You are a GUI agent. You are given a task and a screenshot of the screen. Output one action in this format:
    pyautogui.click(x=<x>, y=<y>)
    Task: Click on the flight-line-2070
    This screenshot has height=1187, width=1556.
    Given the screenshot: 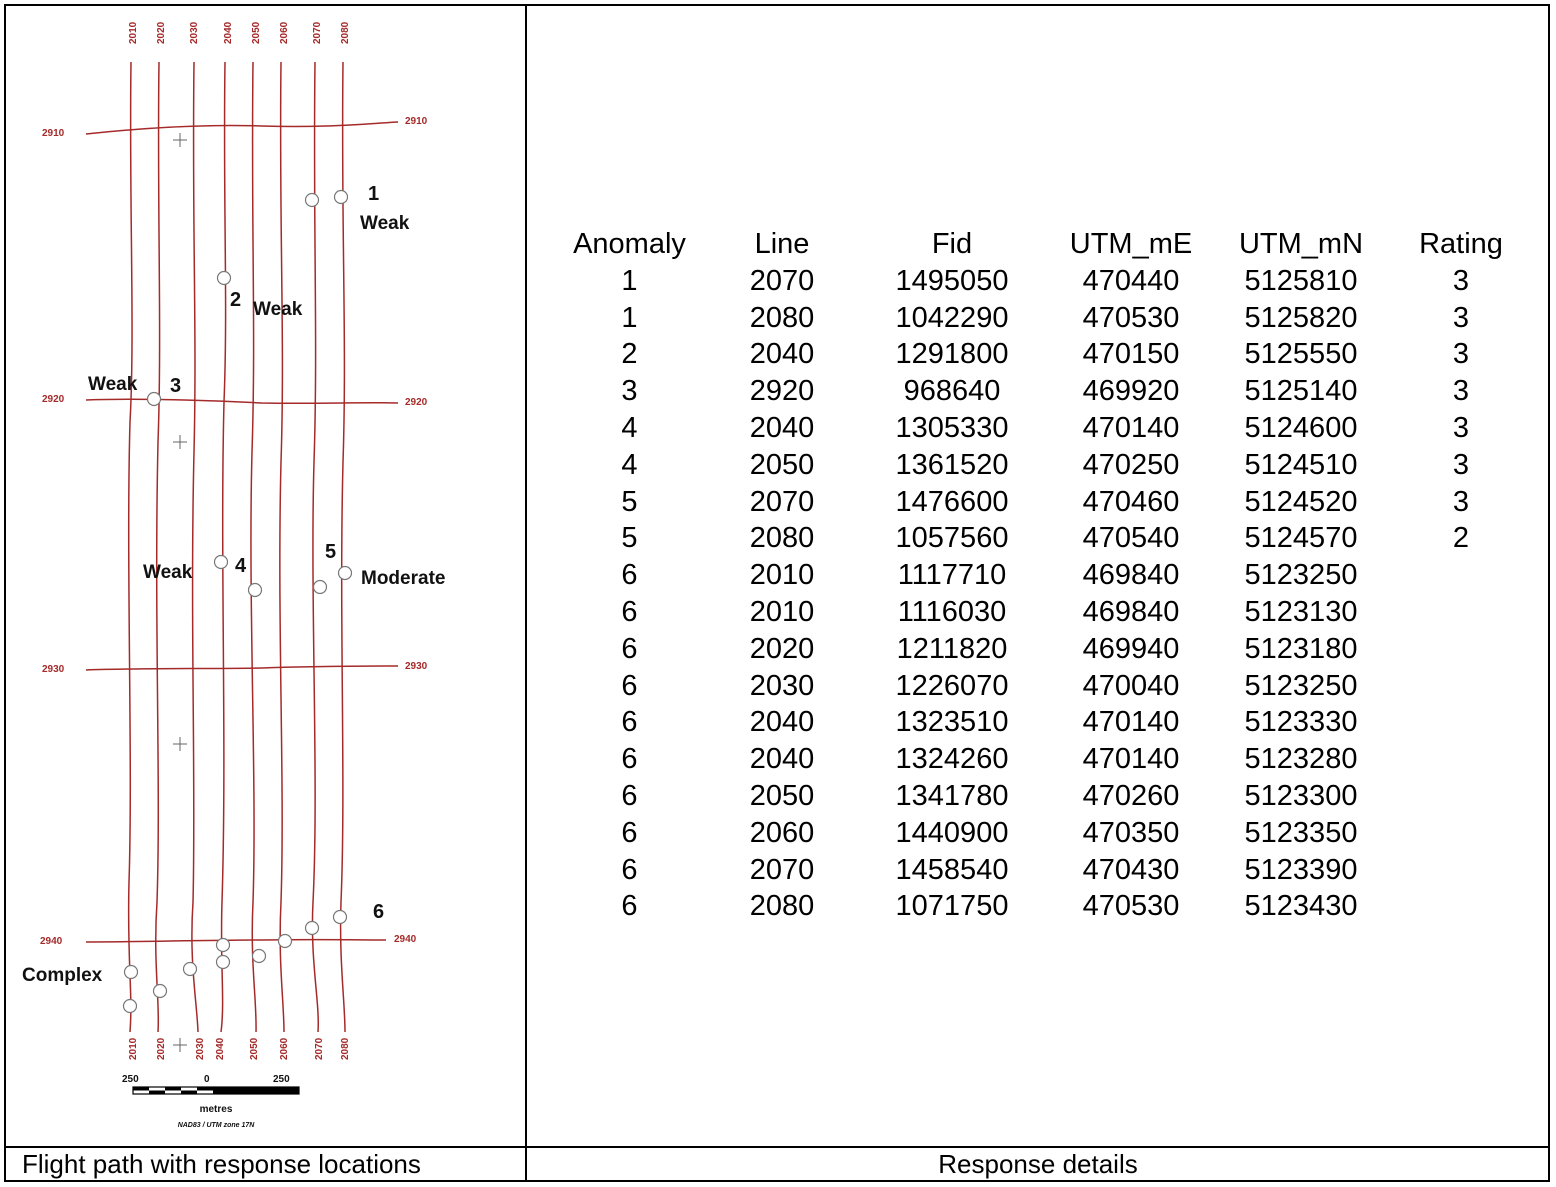 What is the action you would take?
    pyautogui.click(x=315, y=547)
    